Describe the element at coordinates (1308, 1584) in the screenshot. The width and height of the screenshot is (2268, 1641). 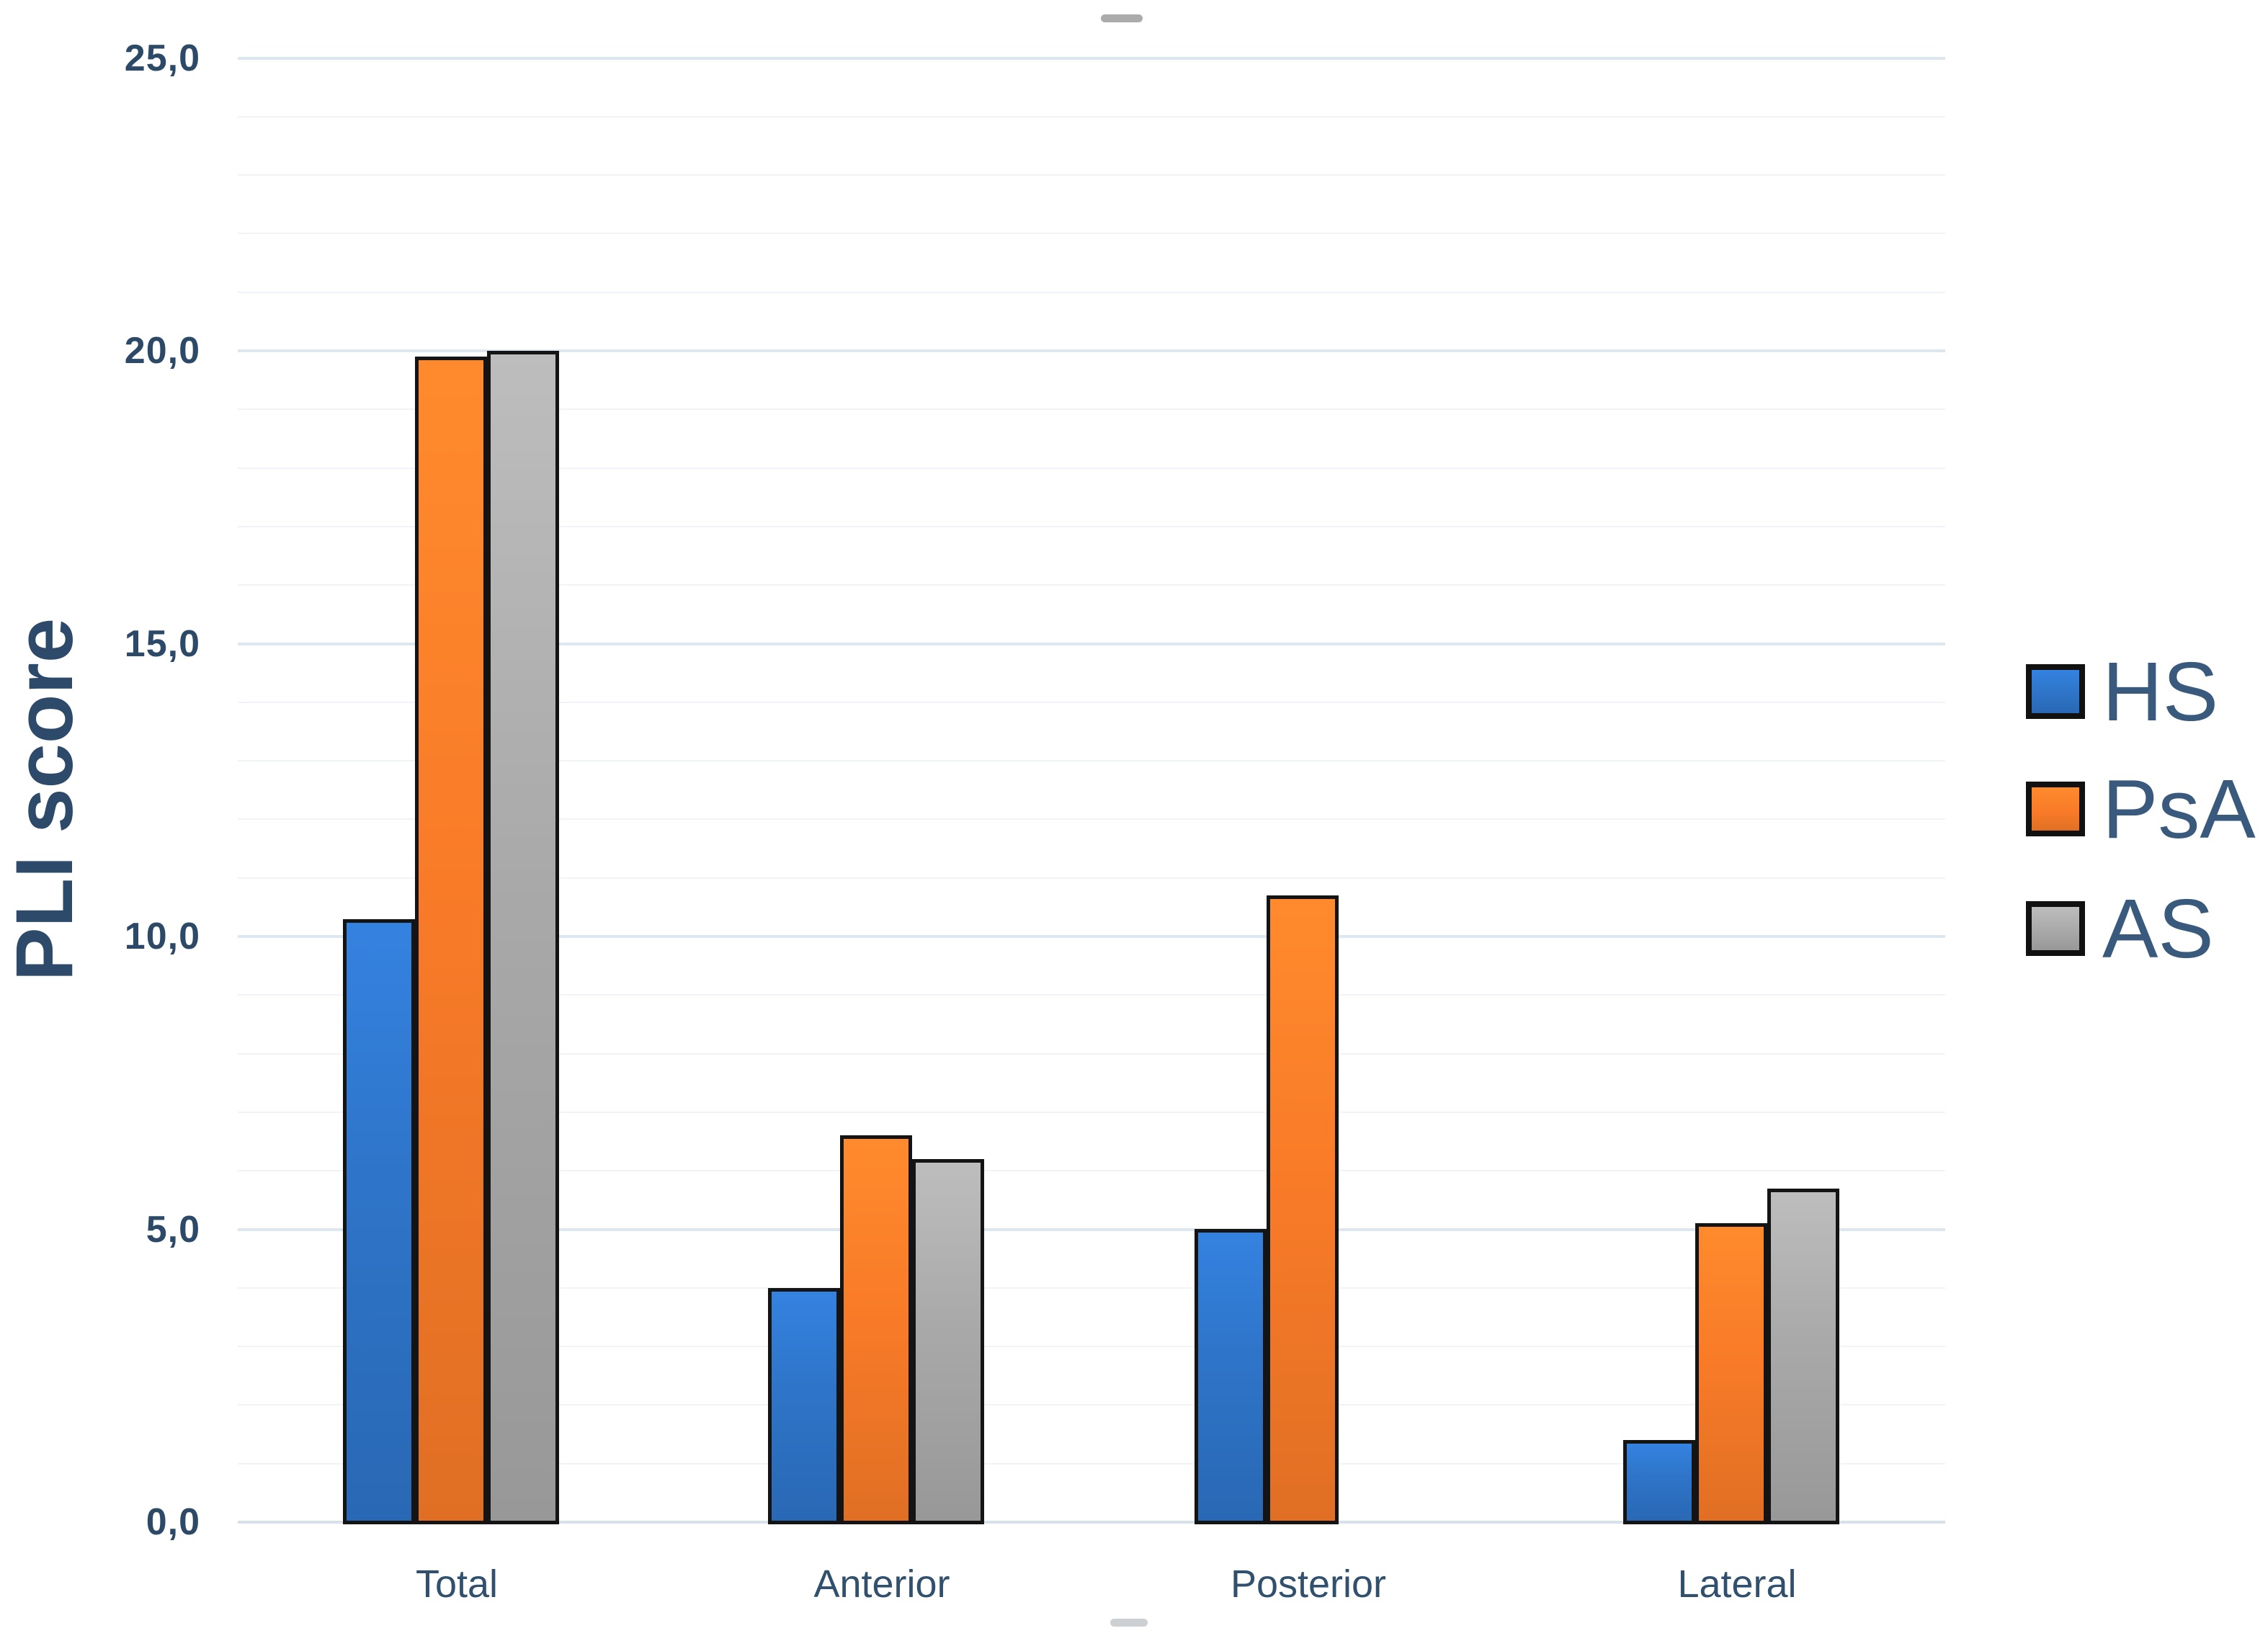
I see `x-category-label: Posterior` at that location.